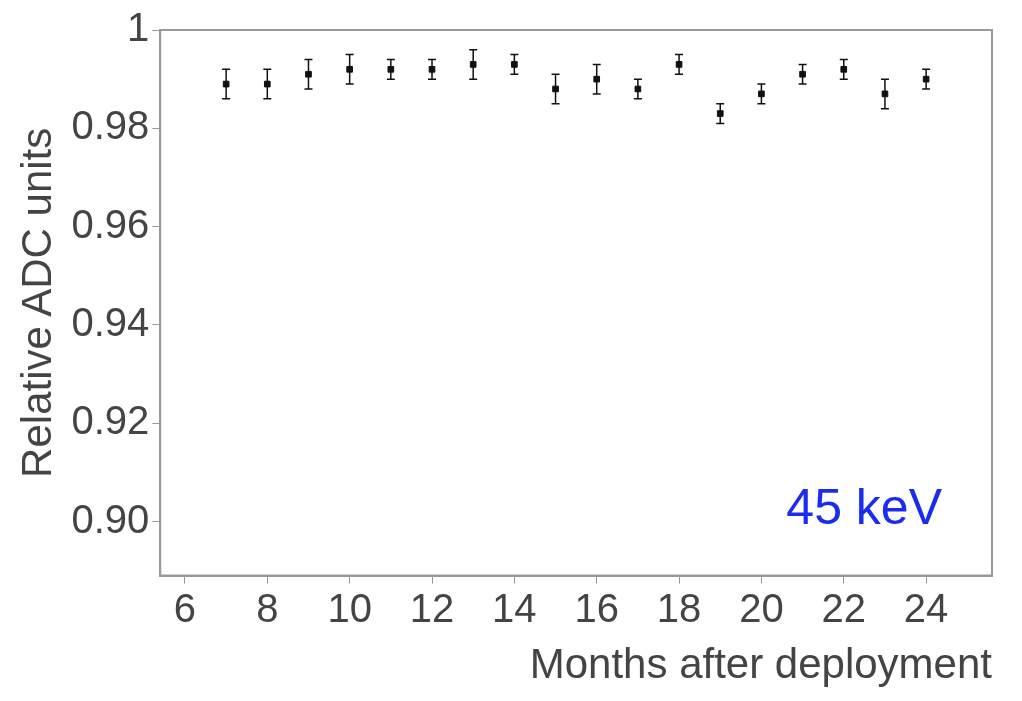 This screenshot has width=1022, height=701. I want to click on x-tick-label: 12, so click(432, 607).